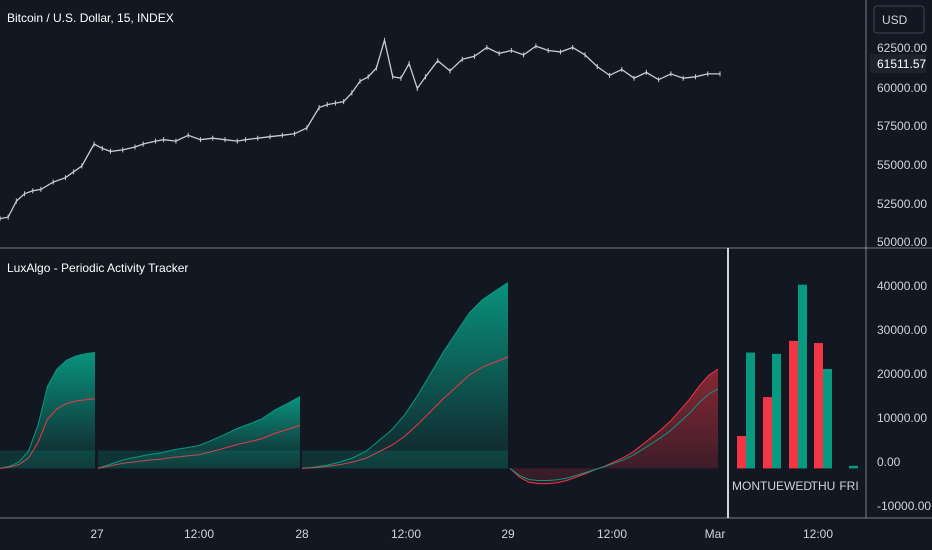 This screenshot has width=932, height=550. What do you see at coordinates (902, 126) in the screenshot?
I see `price-tick: 57500.00` at bounding box center [902, 126].